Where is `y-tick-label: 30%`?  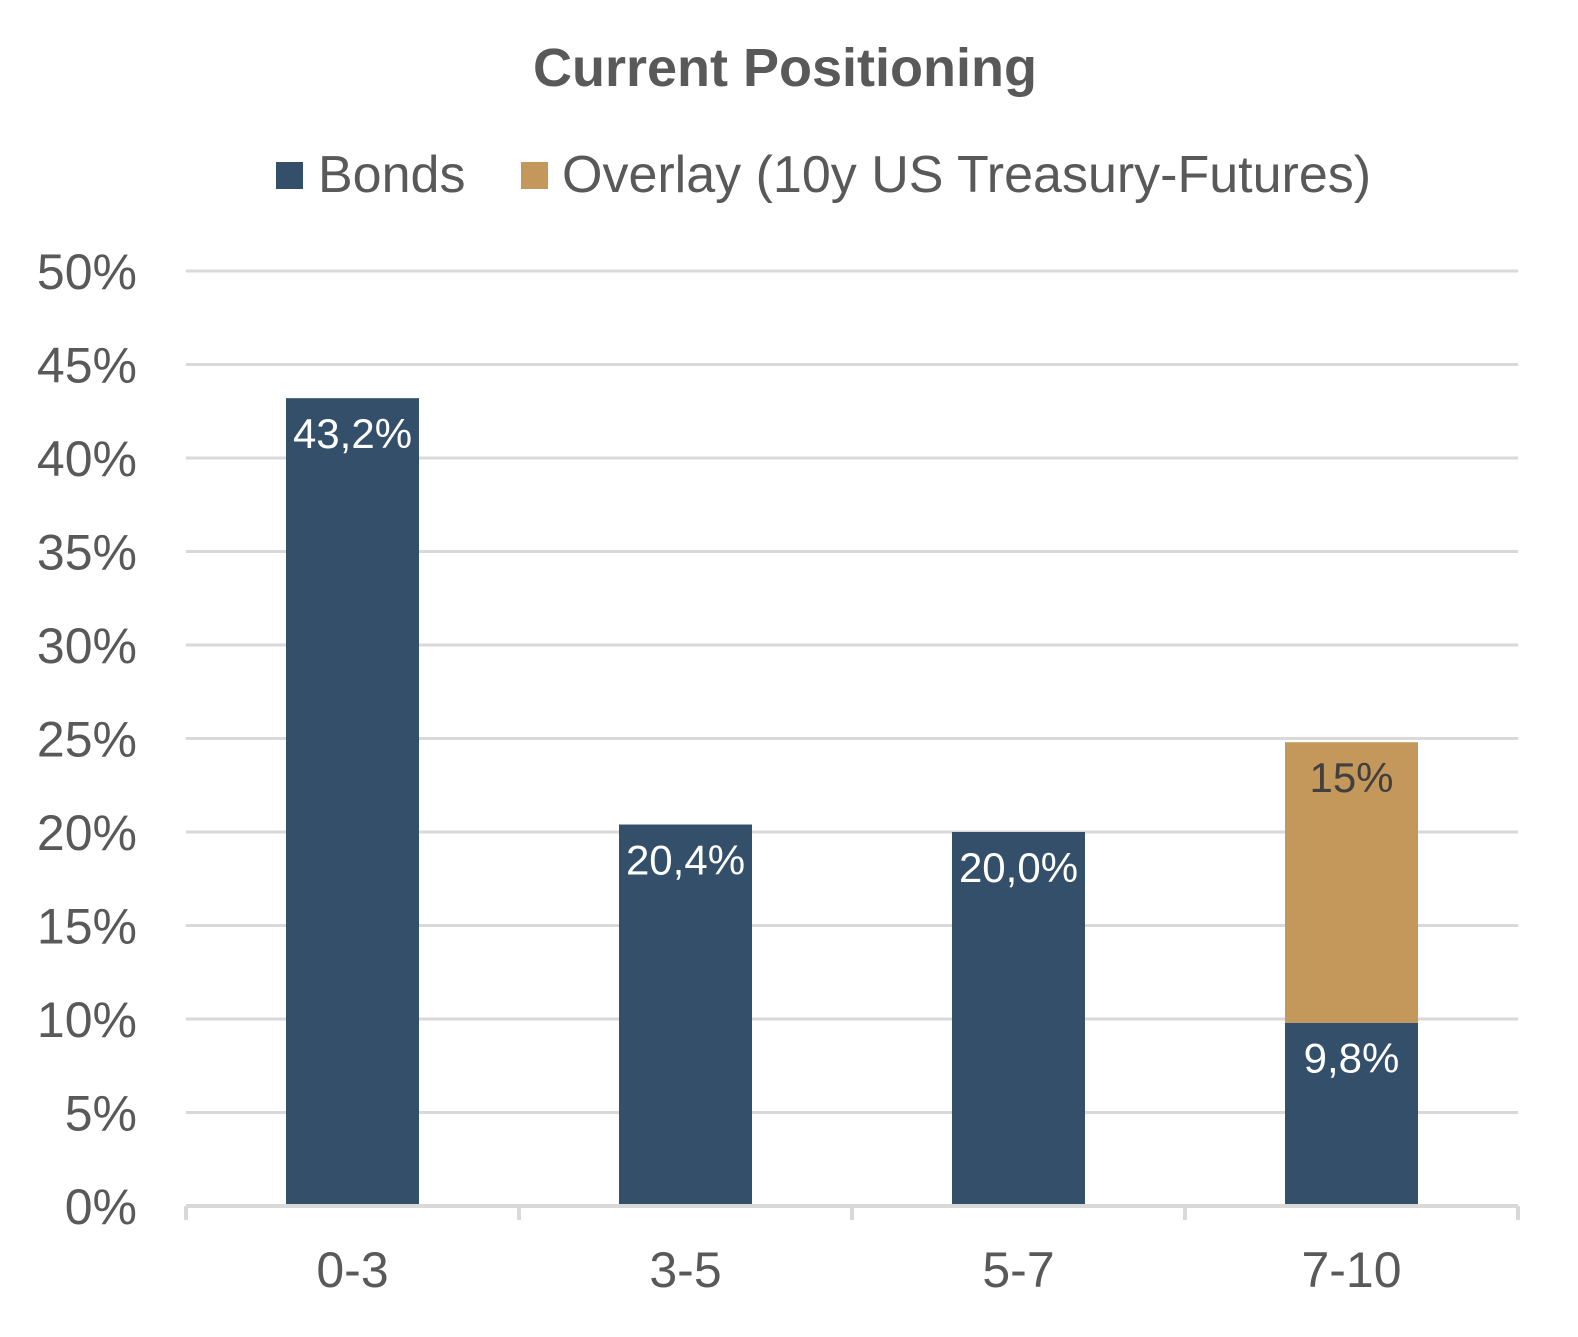 y-tick-label: 30% is located at coordinates (87, 646).